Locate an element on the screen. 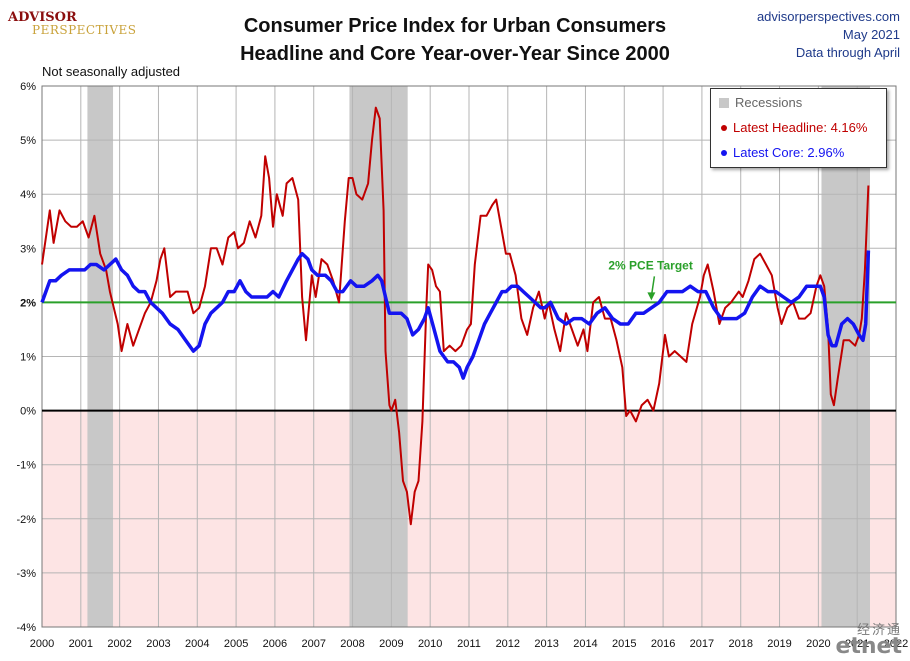 The width and height of the screenshot is (910, 661). x-tick-label: 2004 is located at coordinates (197, 644).